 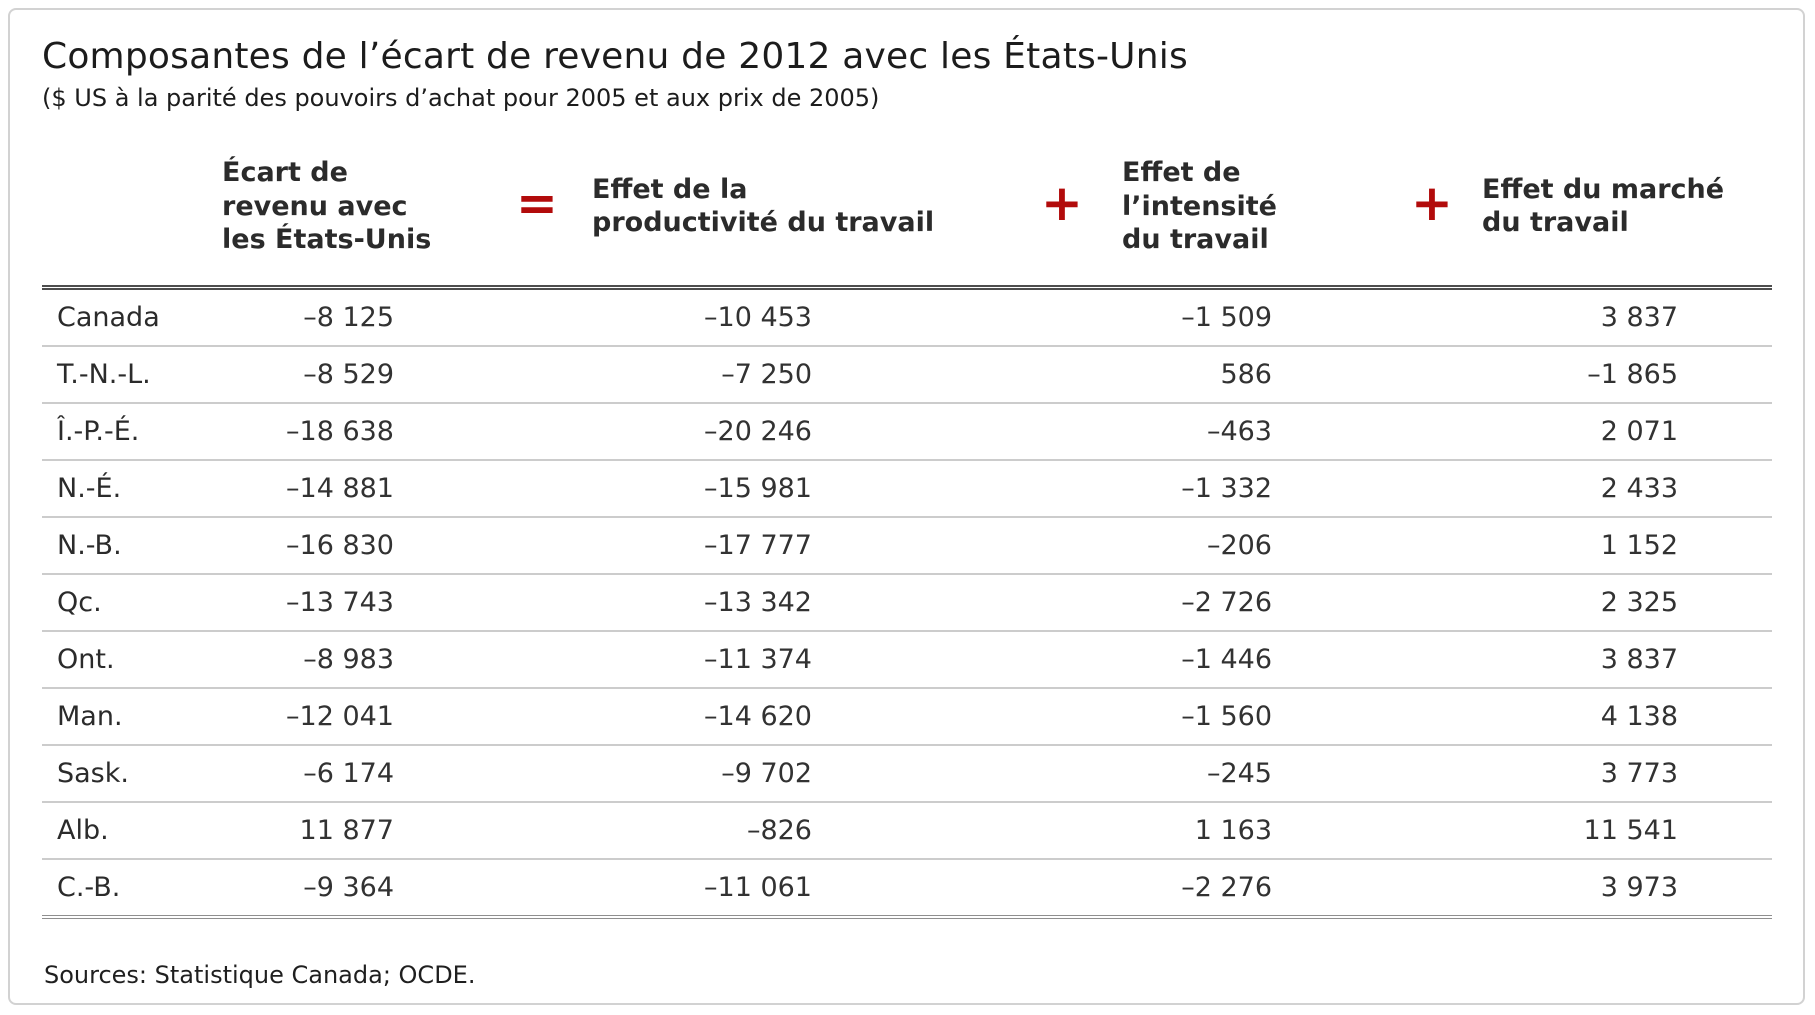 What do you see at coordinates (799, 659) in the screenshot?
I see `productivity-effect-value: –11 374` at bounding box center [799, 659].